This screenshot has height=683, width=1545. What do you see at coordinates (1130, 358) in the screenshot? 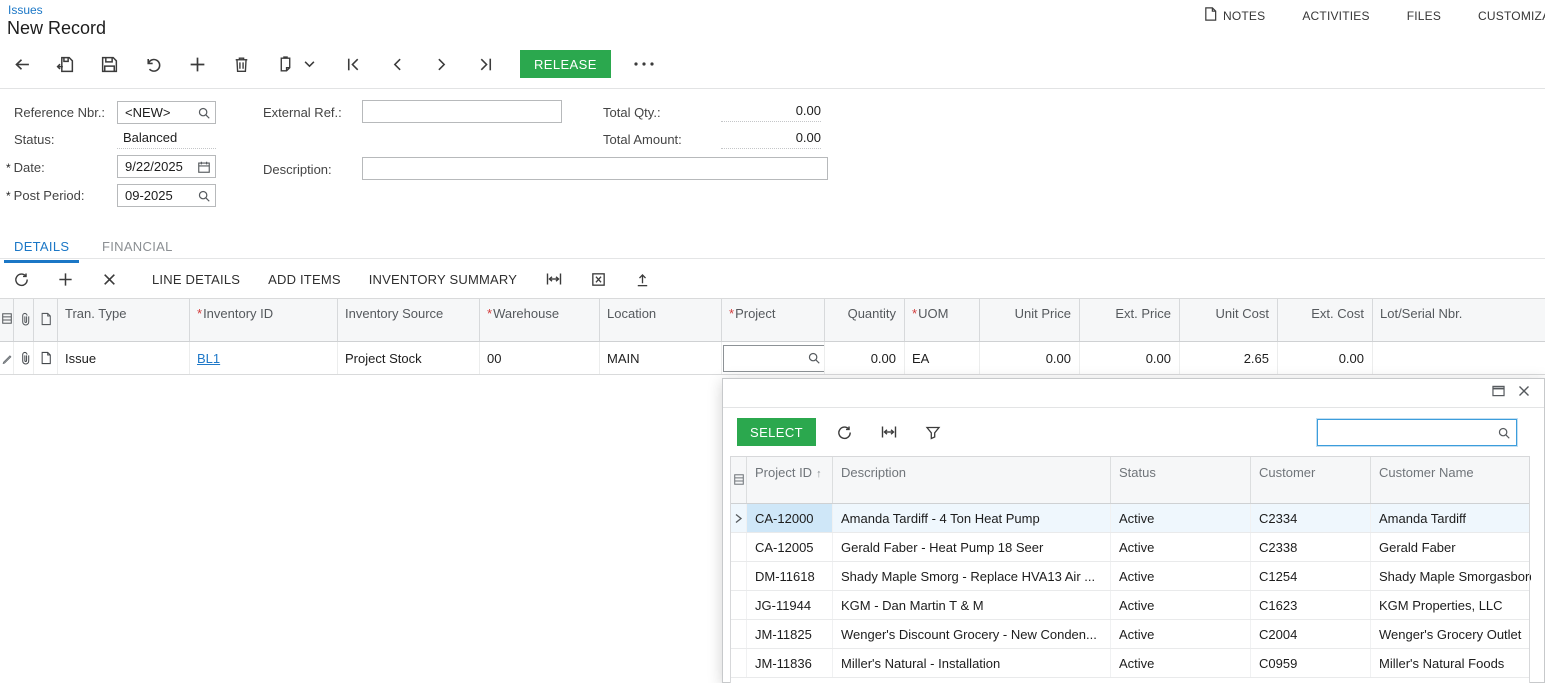
I see `cell-ext-price: 0.00` at bounding box center [1130, 358].